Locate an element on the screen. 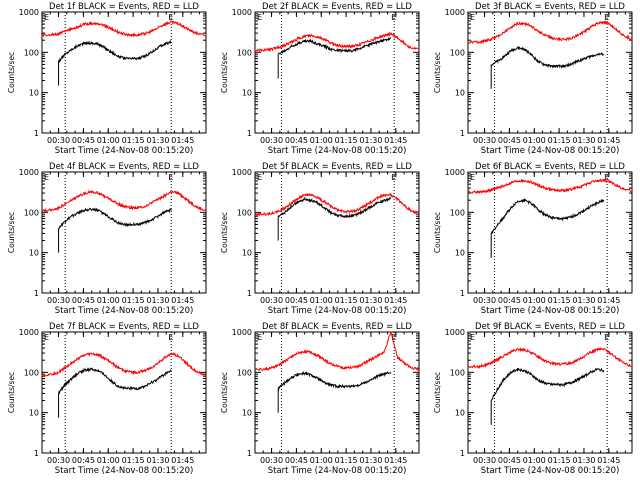 This screenshot has height=480, width=640. chart-title: Det 2f BLACK = Events, RED = LLD is located at coordinates (337, 7).